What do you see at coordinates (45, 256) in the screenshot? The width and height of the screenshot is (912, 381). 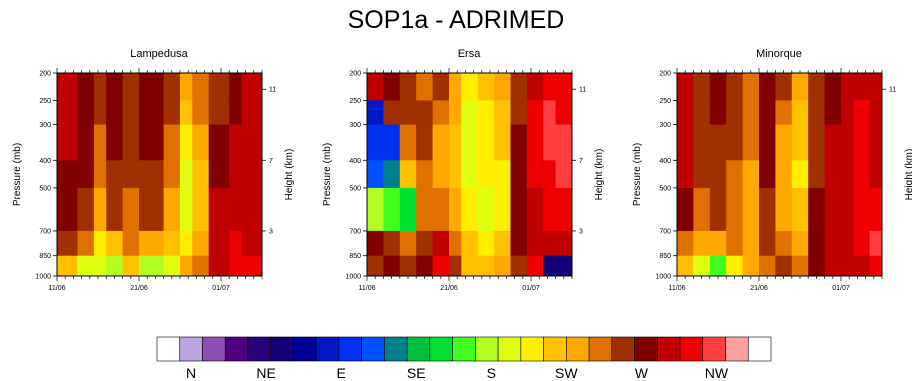 I see `y-tick-label: 850` at bounding box center [45, 256].